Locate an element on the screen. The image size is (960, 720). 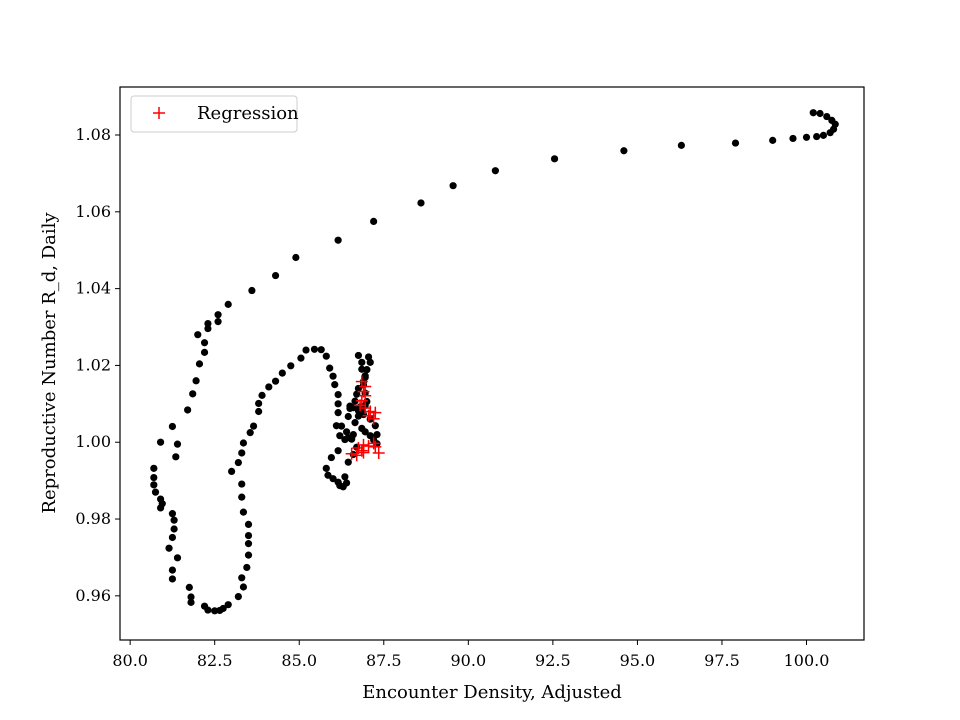
x-tick-label: 95.0 is located at coordinates (638, 660).